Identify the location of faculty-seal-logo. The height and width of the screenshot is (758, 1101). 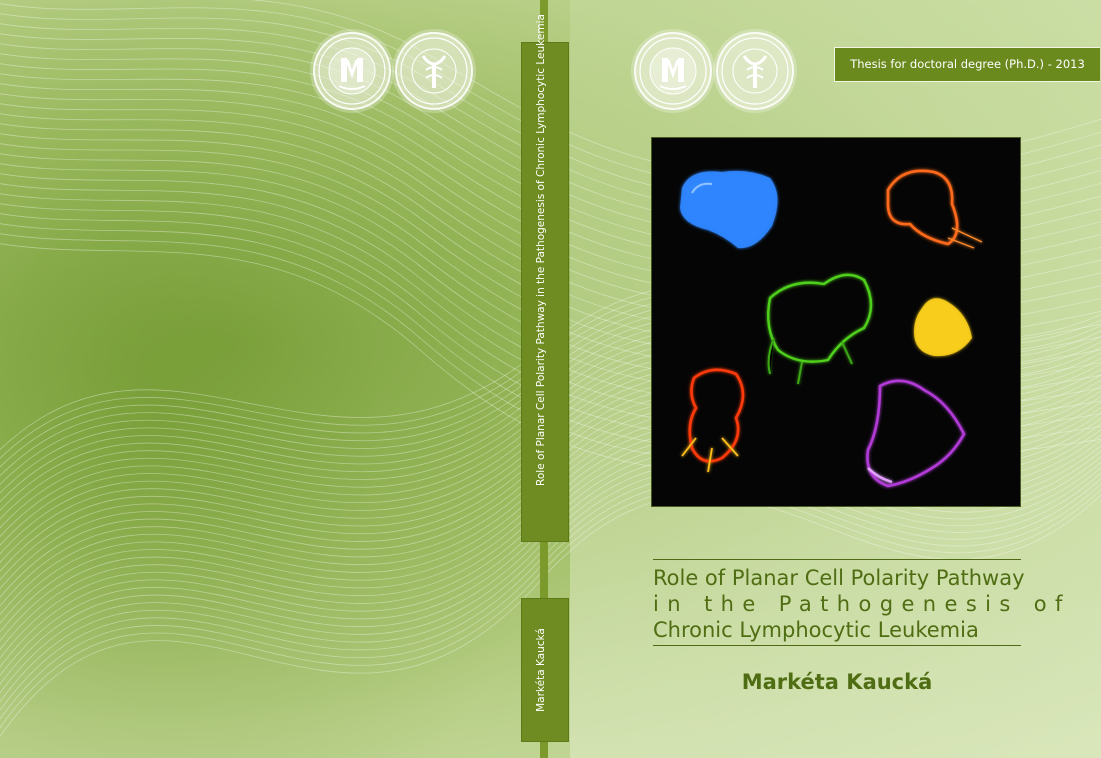
(434, 71).